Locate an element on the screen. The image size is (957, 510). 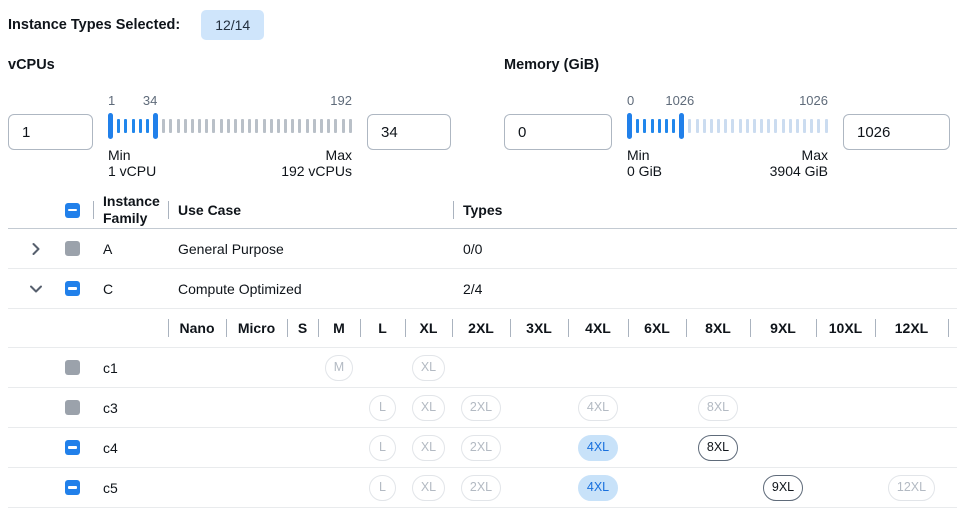
family-name: C is located at coordinates (108, 288).